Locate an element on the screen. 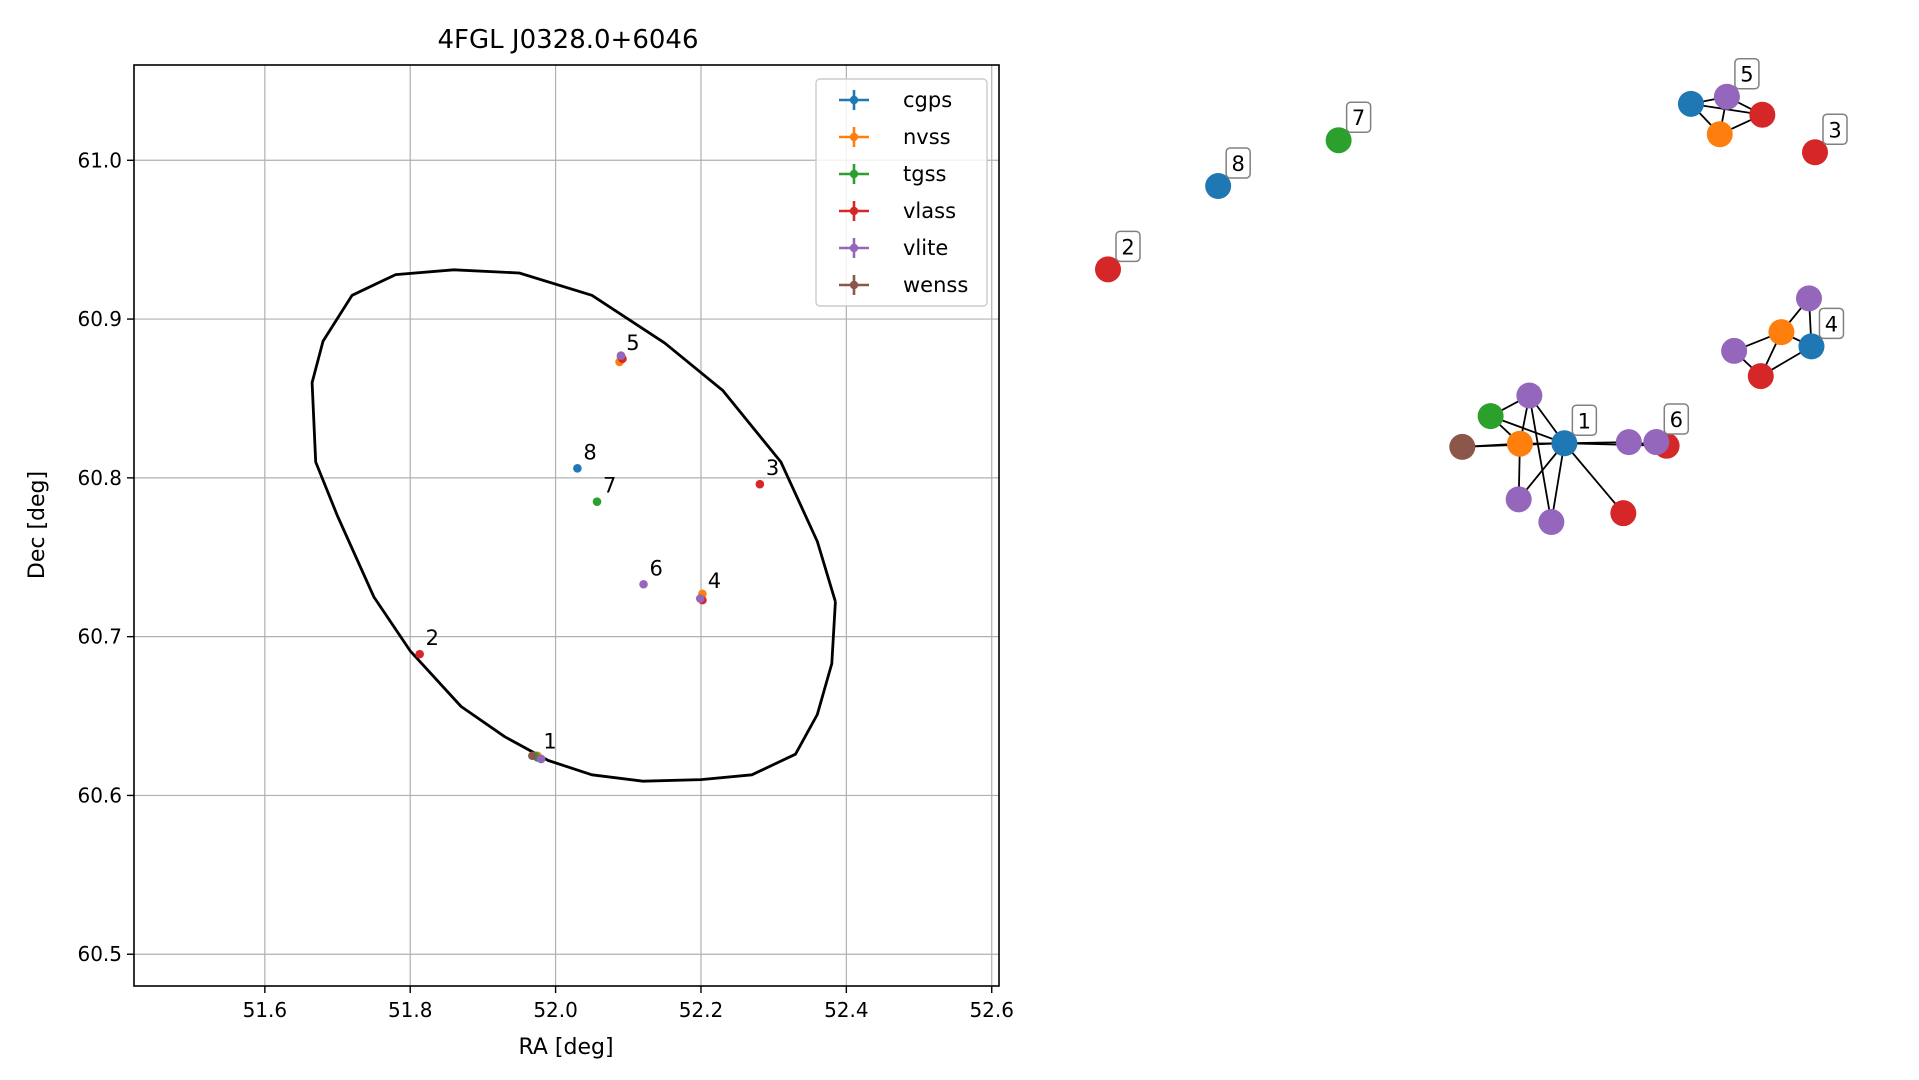 This screenshot has height=1080, width=1919. graph-label-text: 5 is located at coordinates (1746, 75).